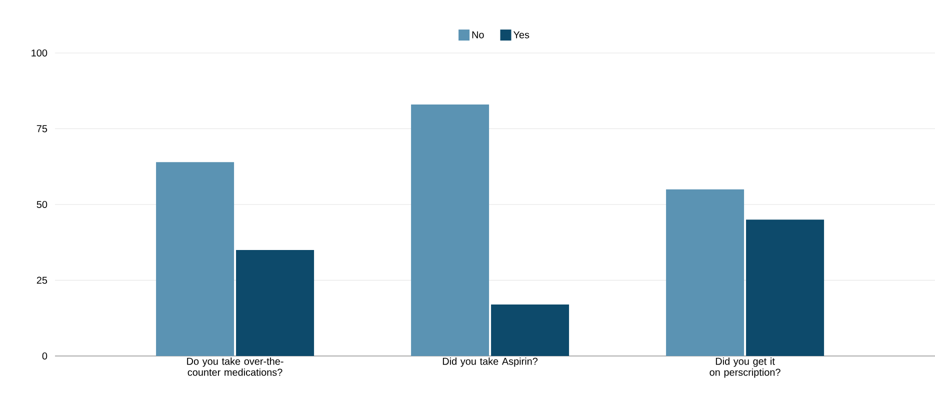 The image size is (935, 418). I want to click on legend-label: Yes, so click(521, 34).